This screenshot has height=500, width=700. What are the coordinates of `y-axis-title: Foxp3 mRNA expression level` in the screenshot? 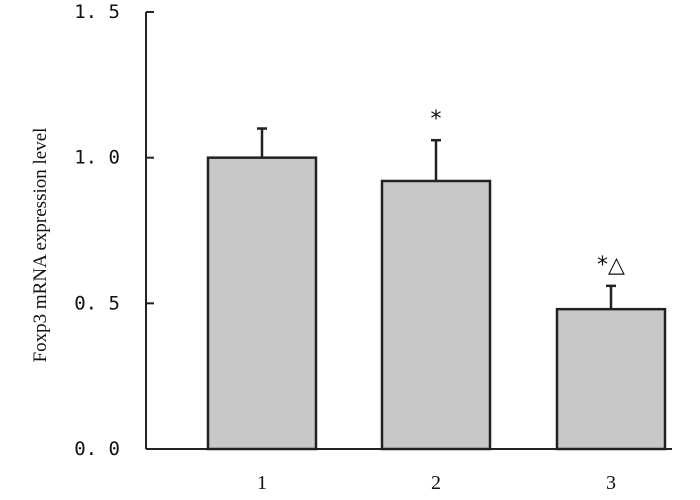 It's located at (40, 245).